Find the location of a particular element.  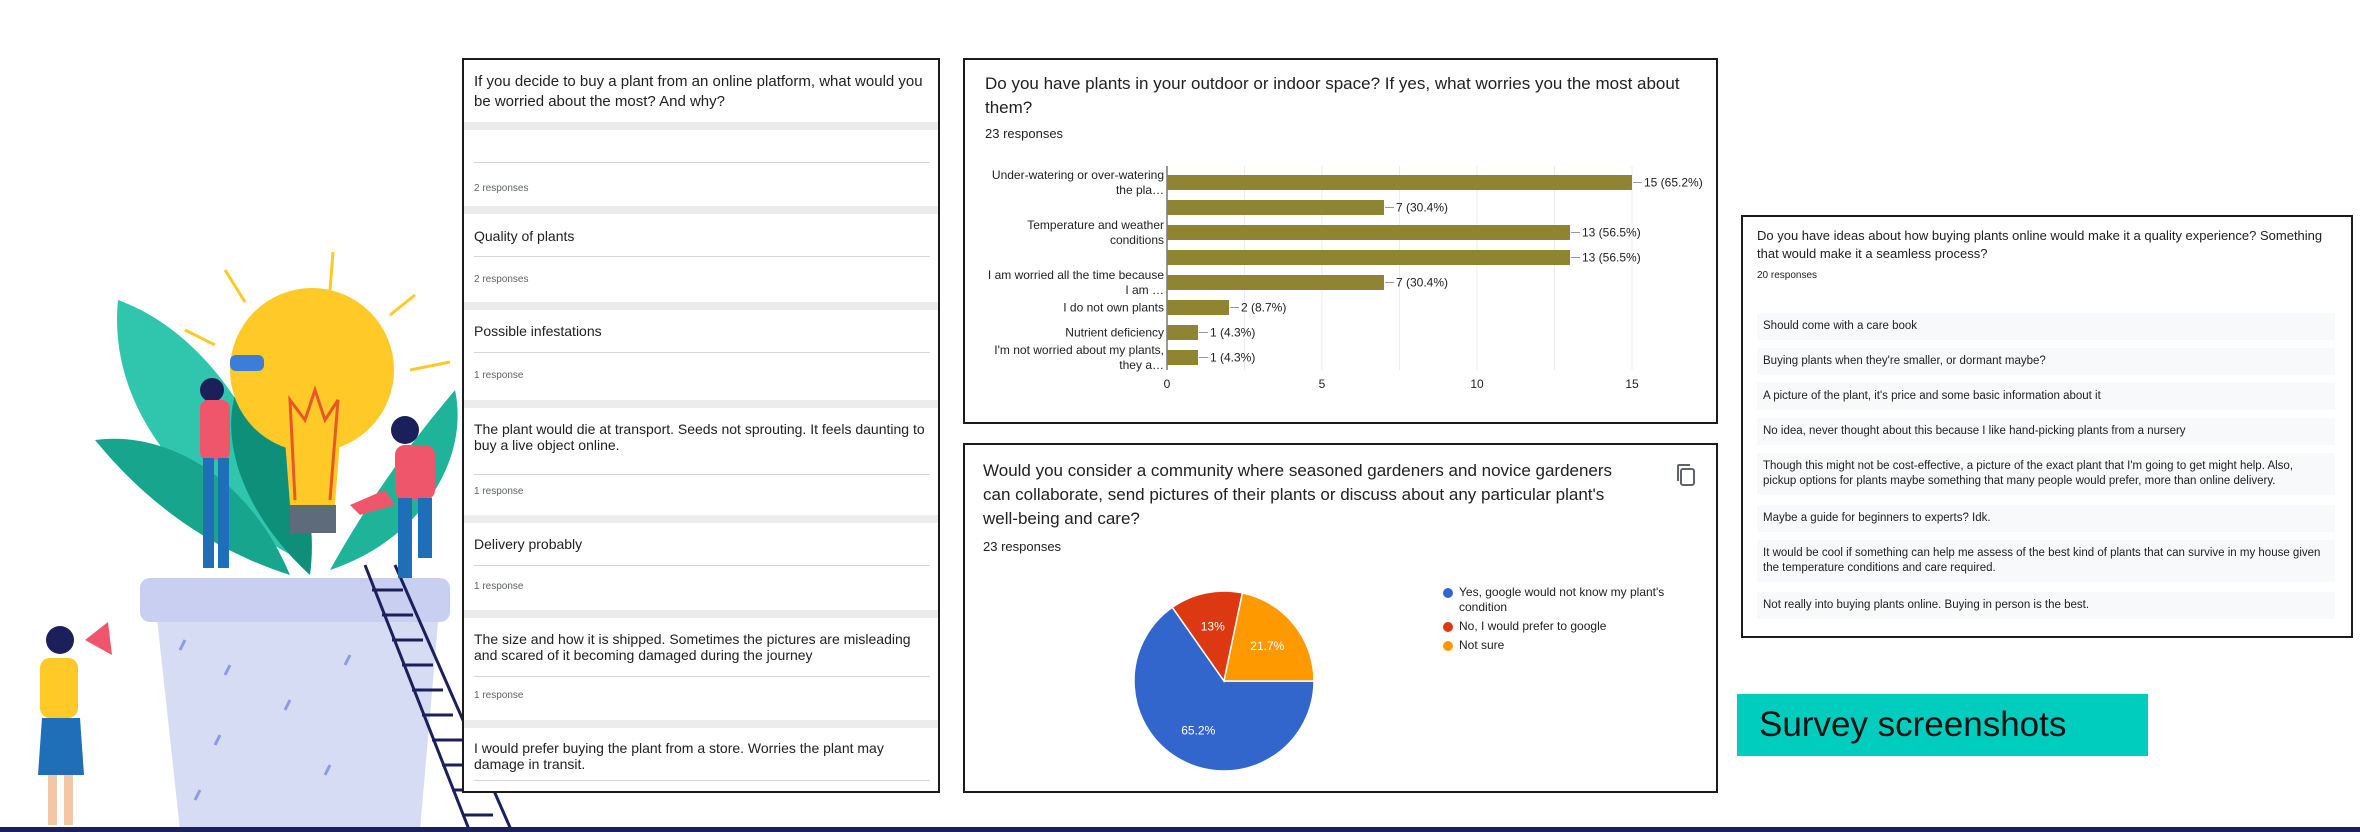

response-text: Delivery probably is located at coordinates (528, 544).